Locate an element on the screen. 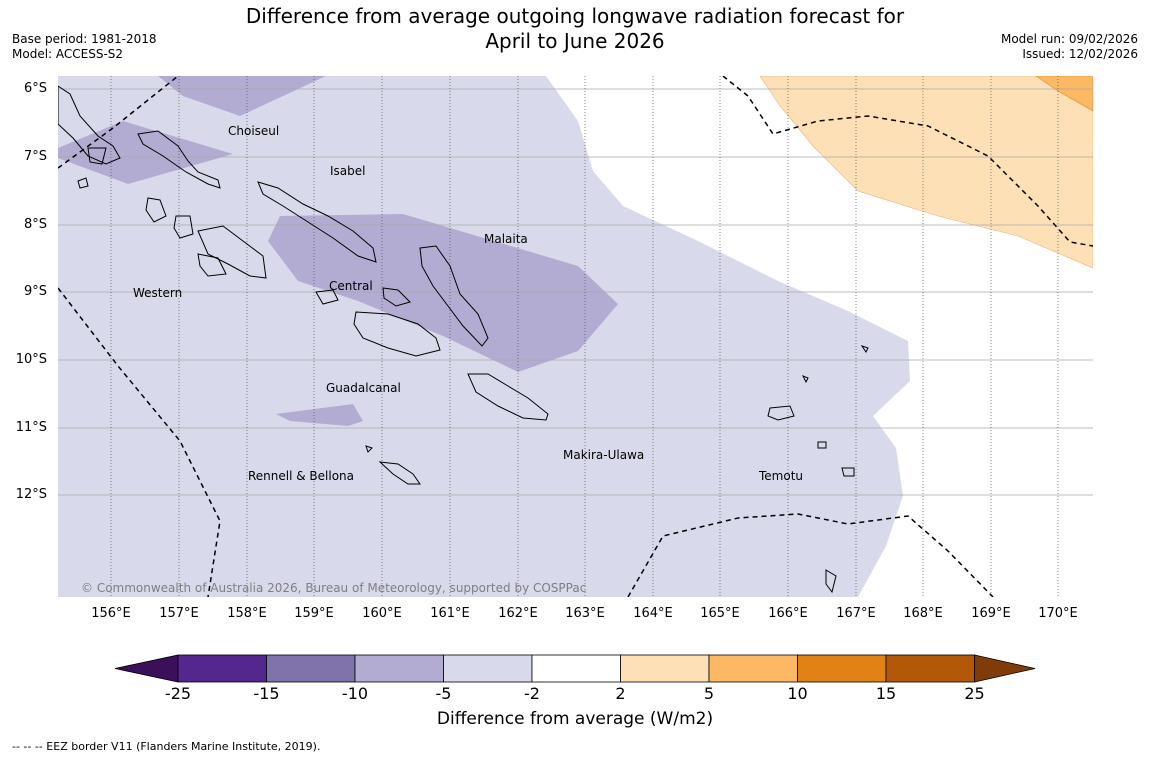  label-western: Western is located at coordinates (157, 293).